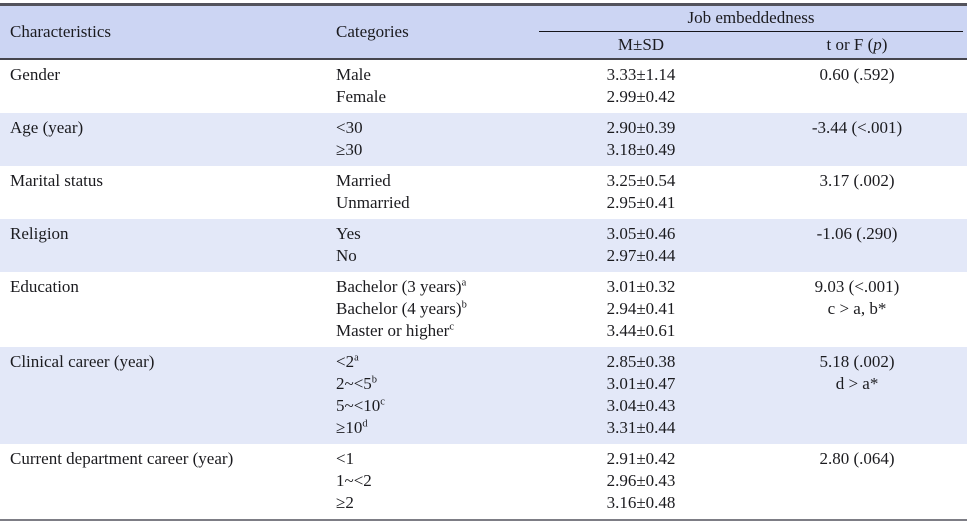  Describe the element at coordinates (399, 308) in the screenshot. I see `category-text: Bachelor (4 years)` at that location.